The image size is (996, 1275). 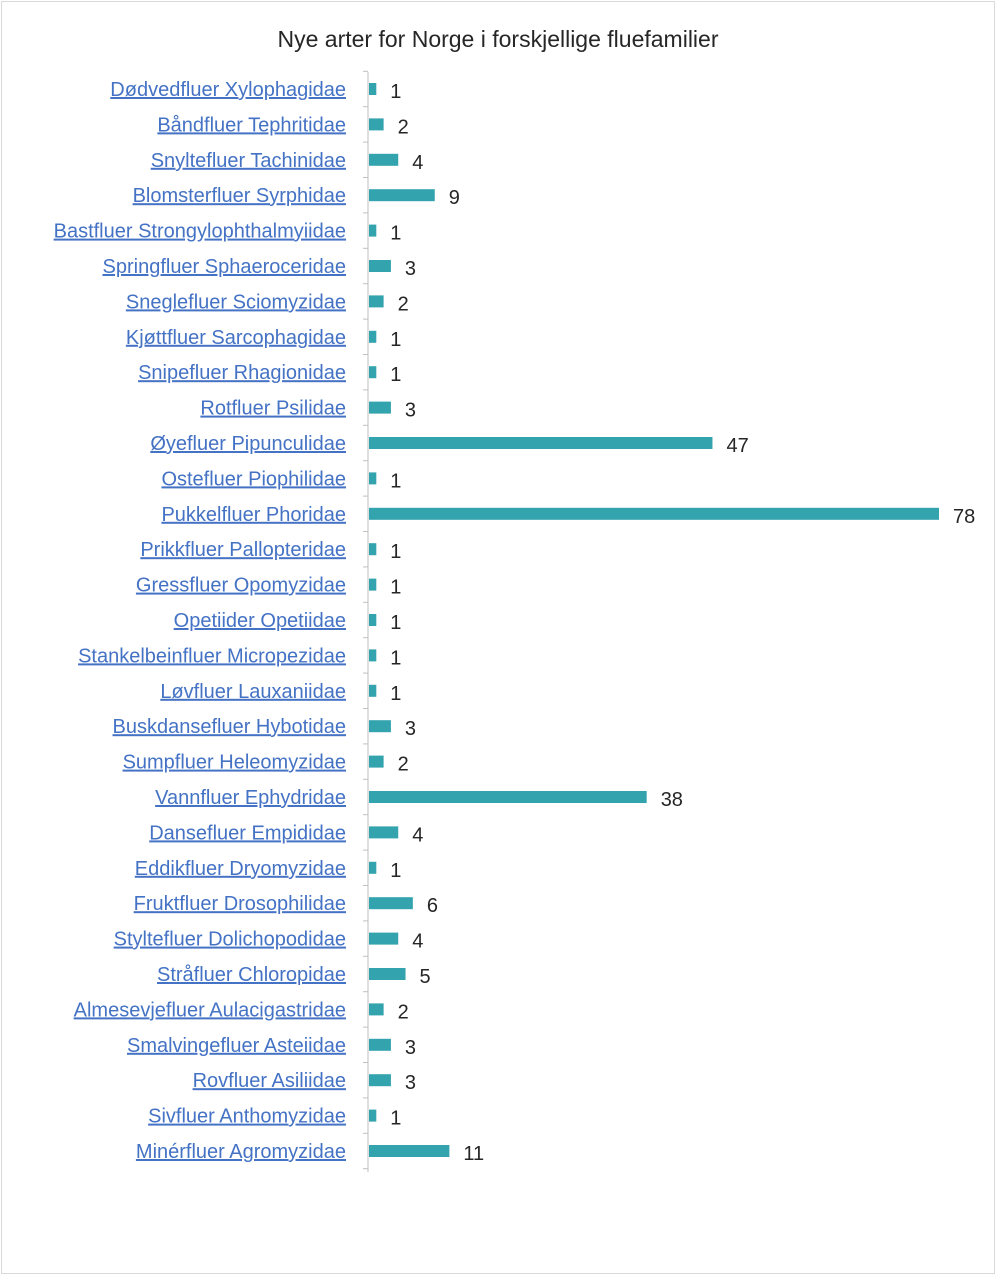 I want to click on category-label: Springfluer Sphaeroceridae, so click(x=225, y=267).